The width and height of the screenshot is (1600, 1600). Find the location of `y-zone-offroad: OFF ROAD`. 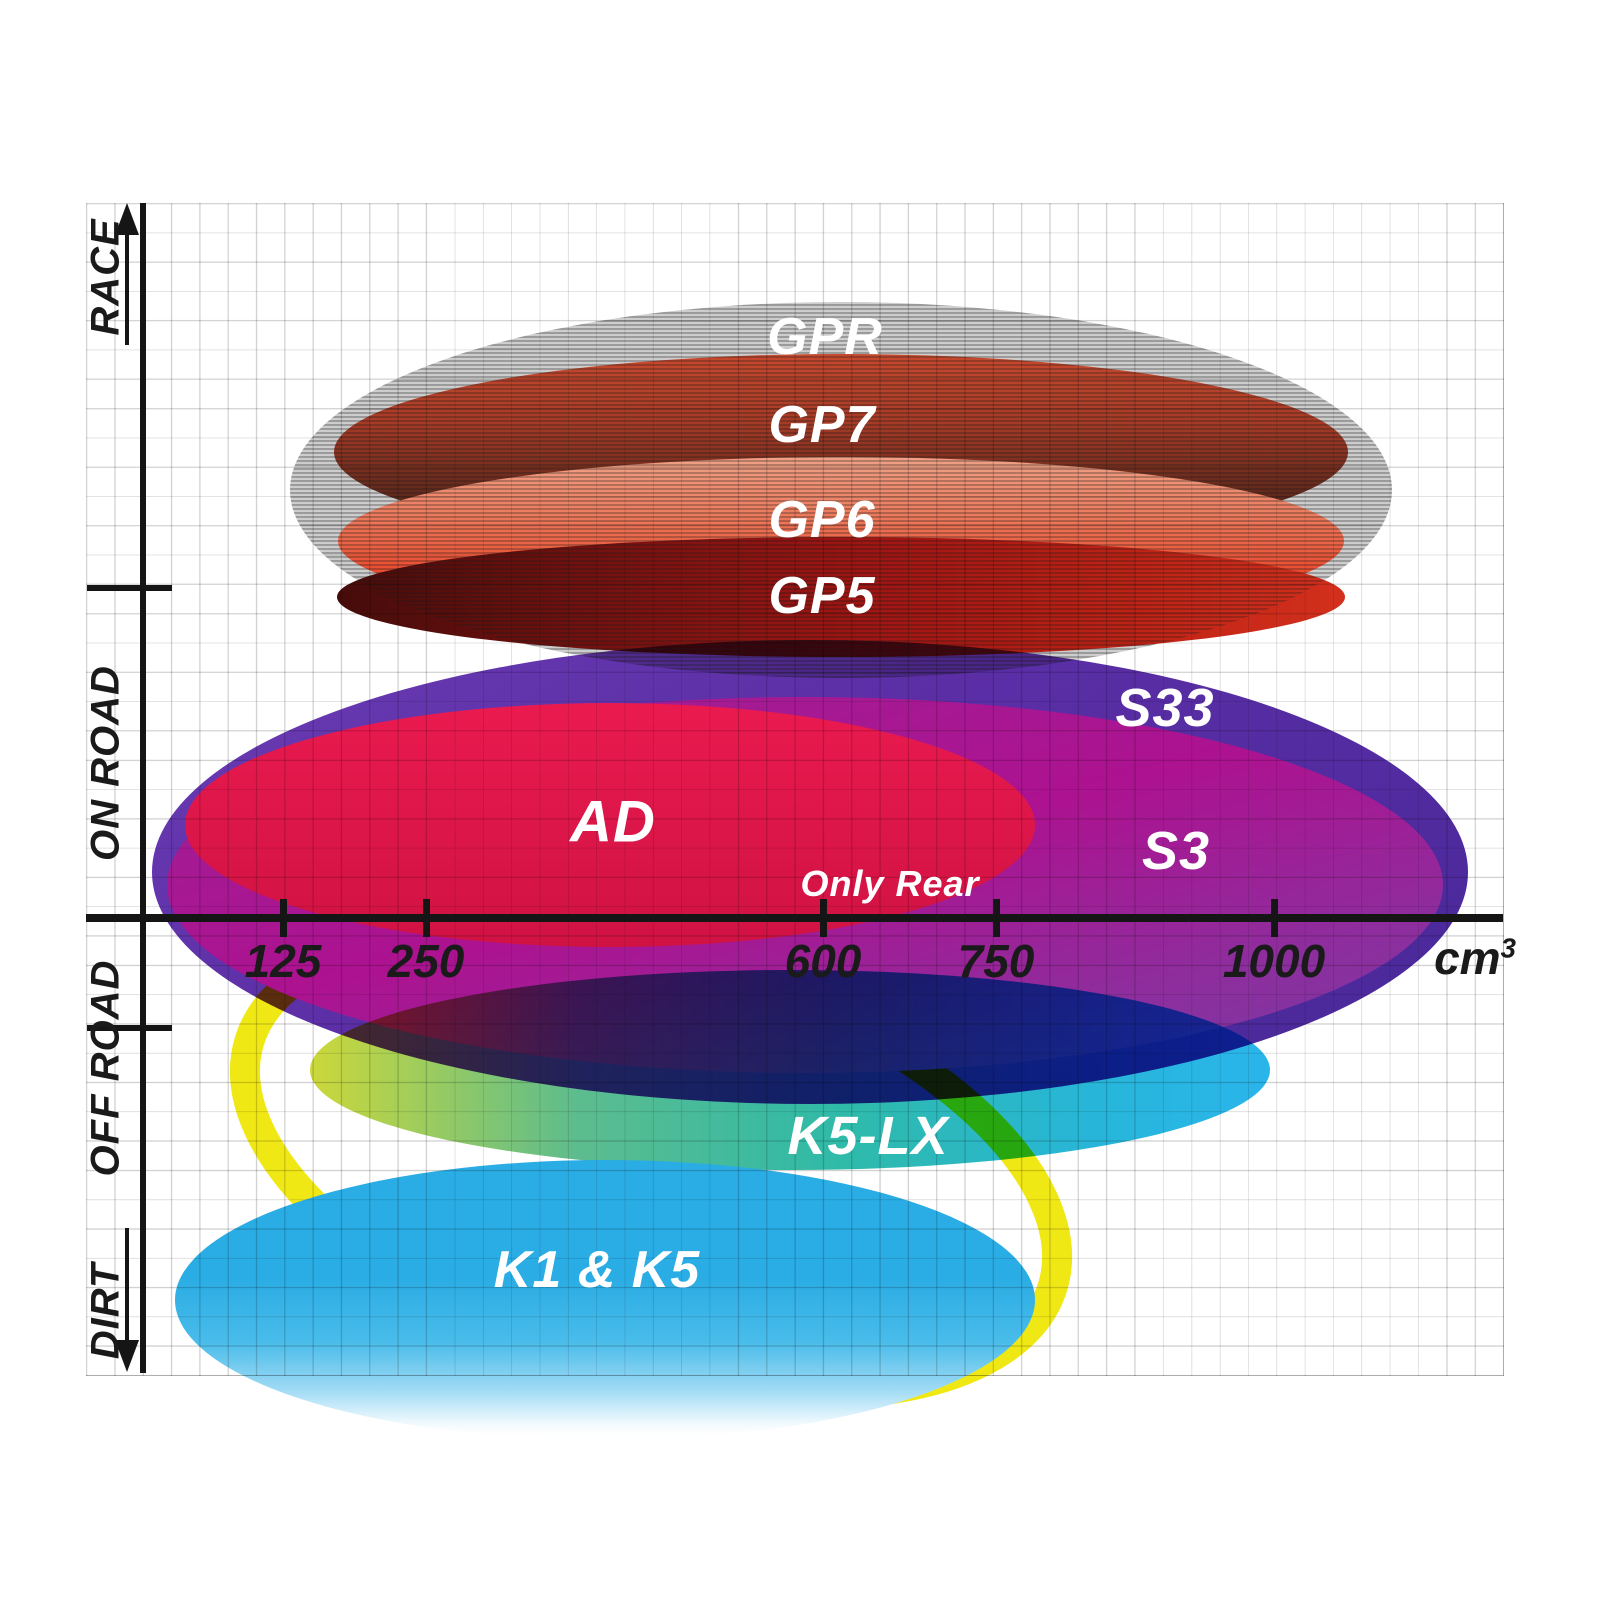

y-zone-offroad: OFF ROAD is located at coordinates (105, 1068).